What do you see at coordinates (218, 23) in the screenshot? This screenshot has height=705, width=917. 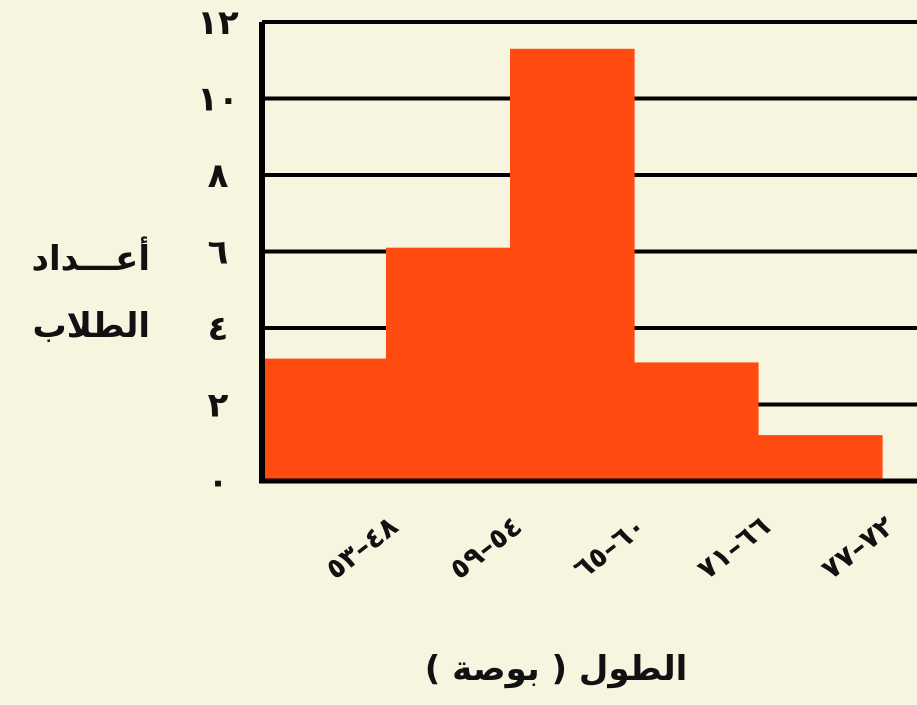 I see `y-tick-label: ١٢` at bounding box center [218, 23].